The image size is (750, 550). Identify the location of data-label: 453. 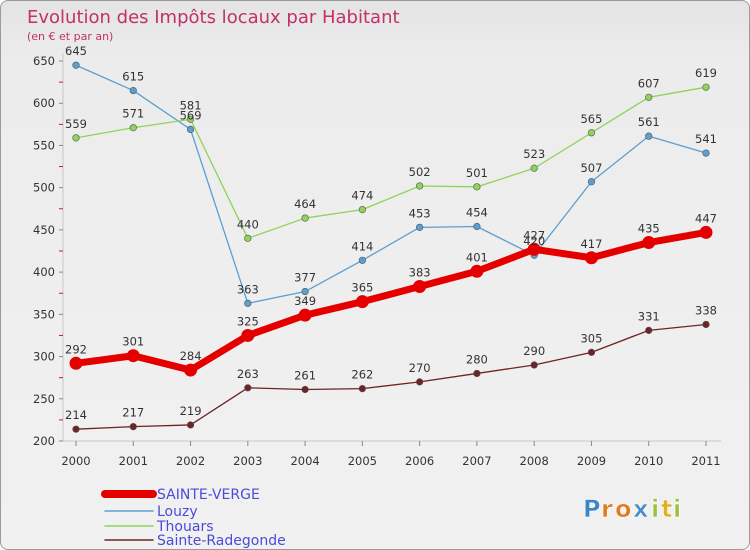
(420, 213).